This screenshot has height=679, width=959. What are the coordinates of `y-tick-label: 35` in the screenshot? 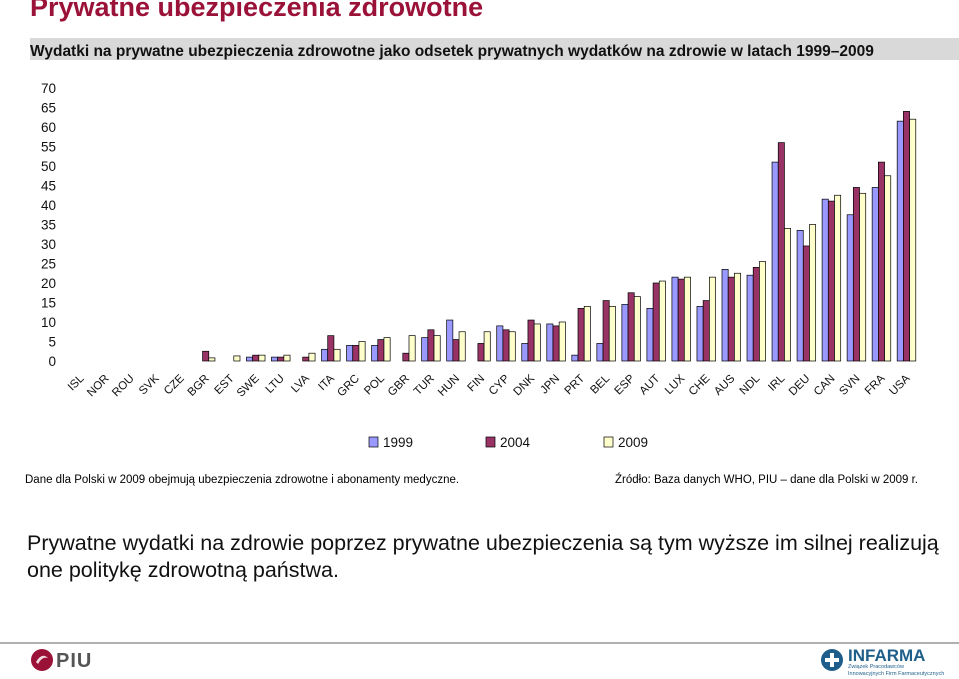 It's located at (48, 225).